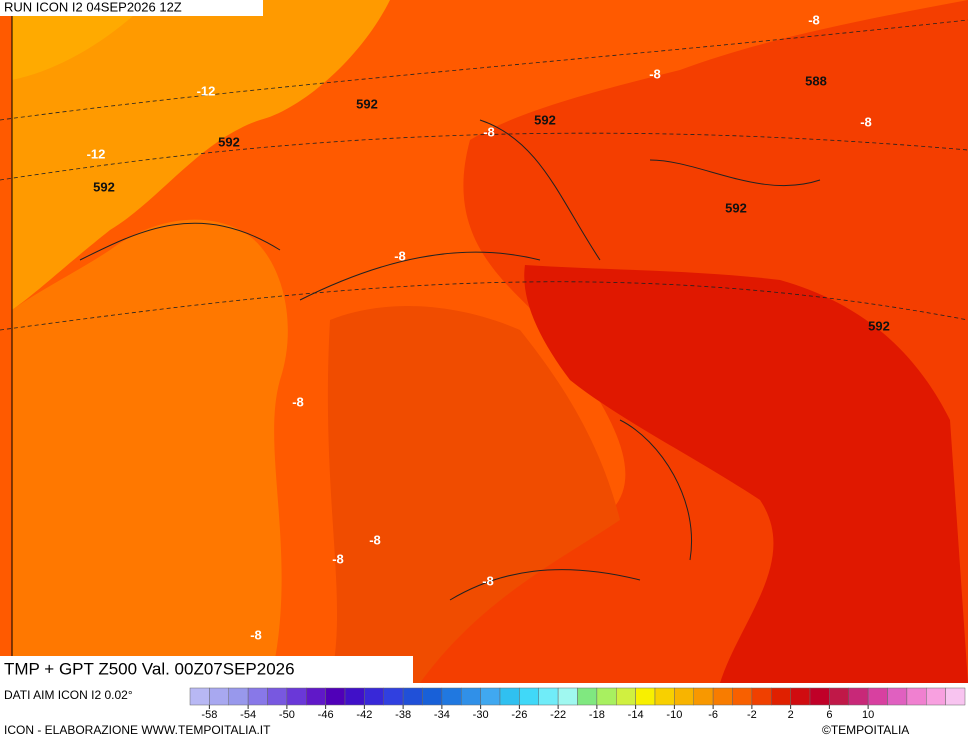 This screenshot has width=968, height=750. I want to click on brand: ©TEMPOITALIA, so click(865, 730).